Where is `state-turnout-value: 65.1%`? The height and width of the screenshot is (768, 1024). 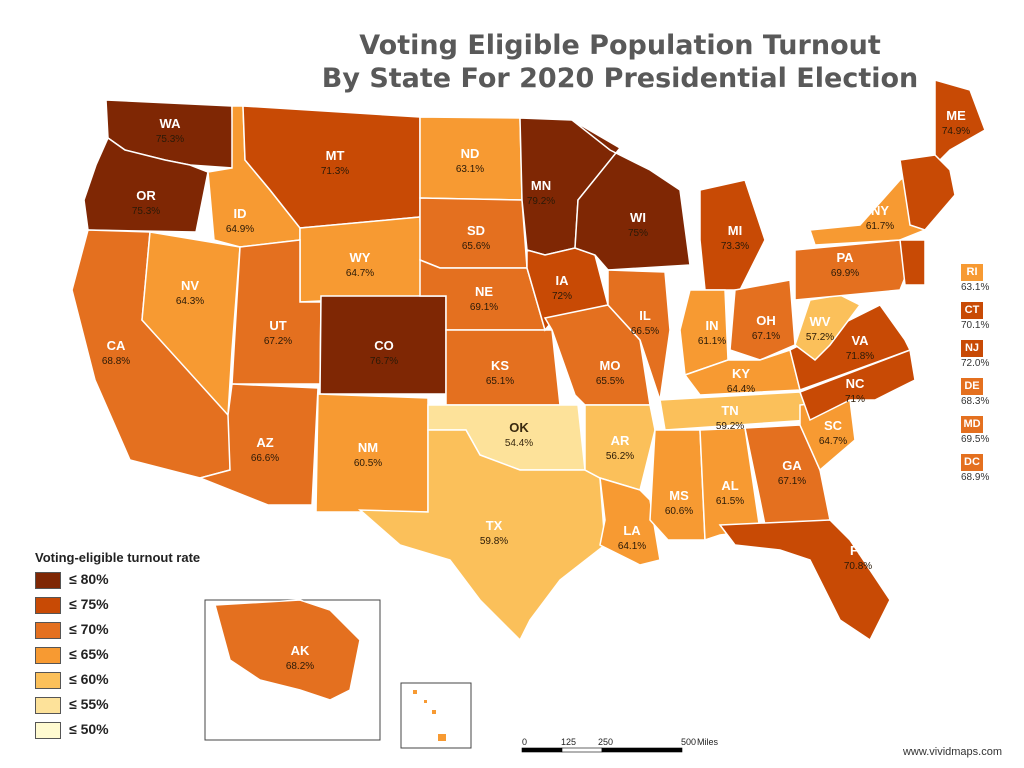 state-turnout-value: 65.1% is located at coordinates (500, 381).